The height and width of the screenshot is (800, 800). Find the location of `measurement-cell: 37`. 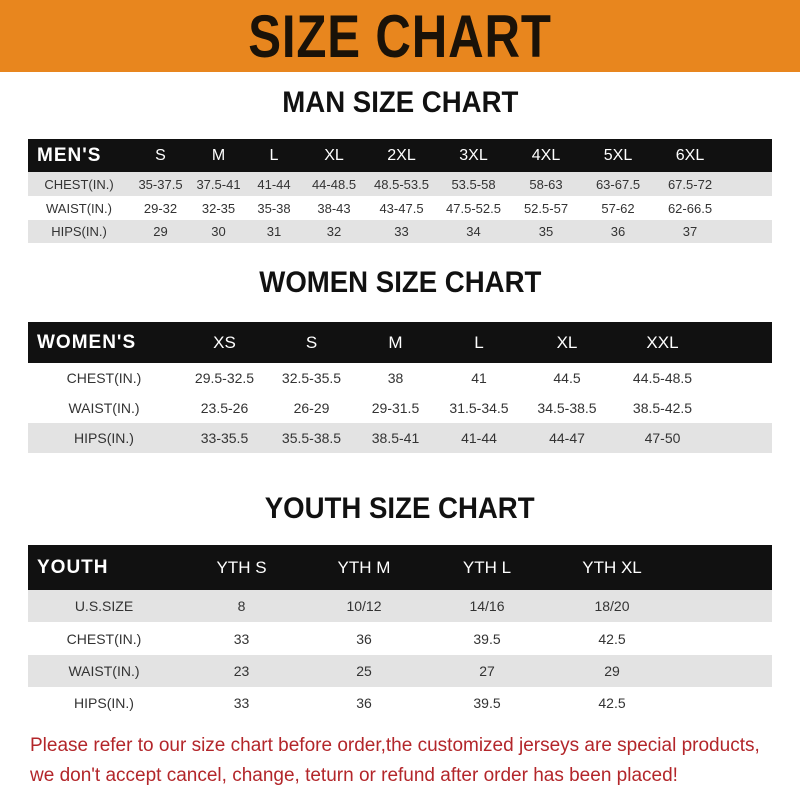

measurement-cell: 37 is located at coordinates (690, 231).